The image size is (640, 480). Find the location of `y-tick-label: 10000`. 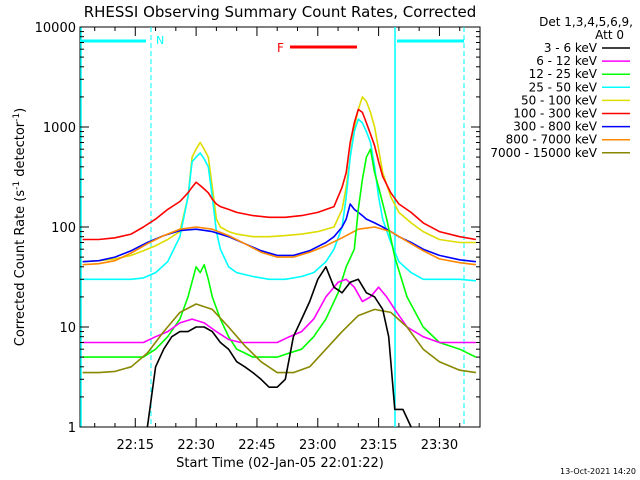

y-tick-label: 10000 is located at coordinates (55, 28).